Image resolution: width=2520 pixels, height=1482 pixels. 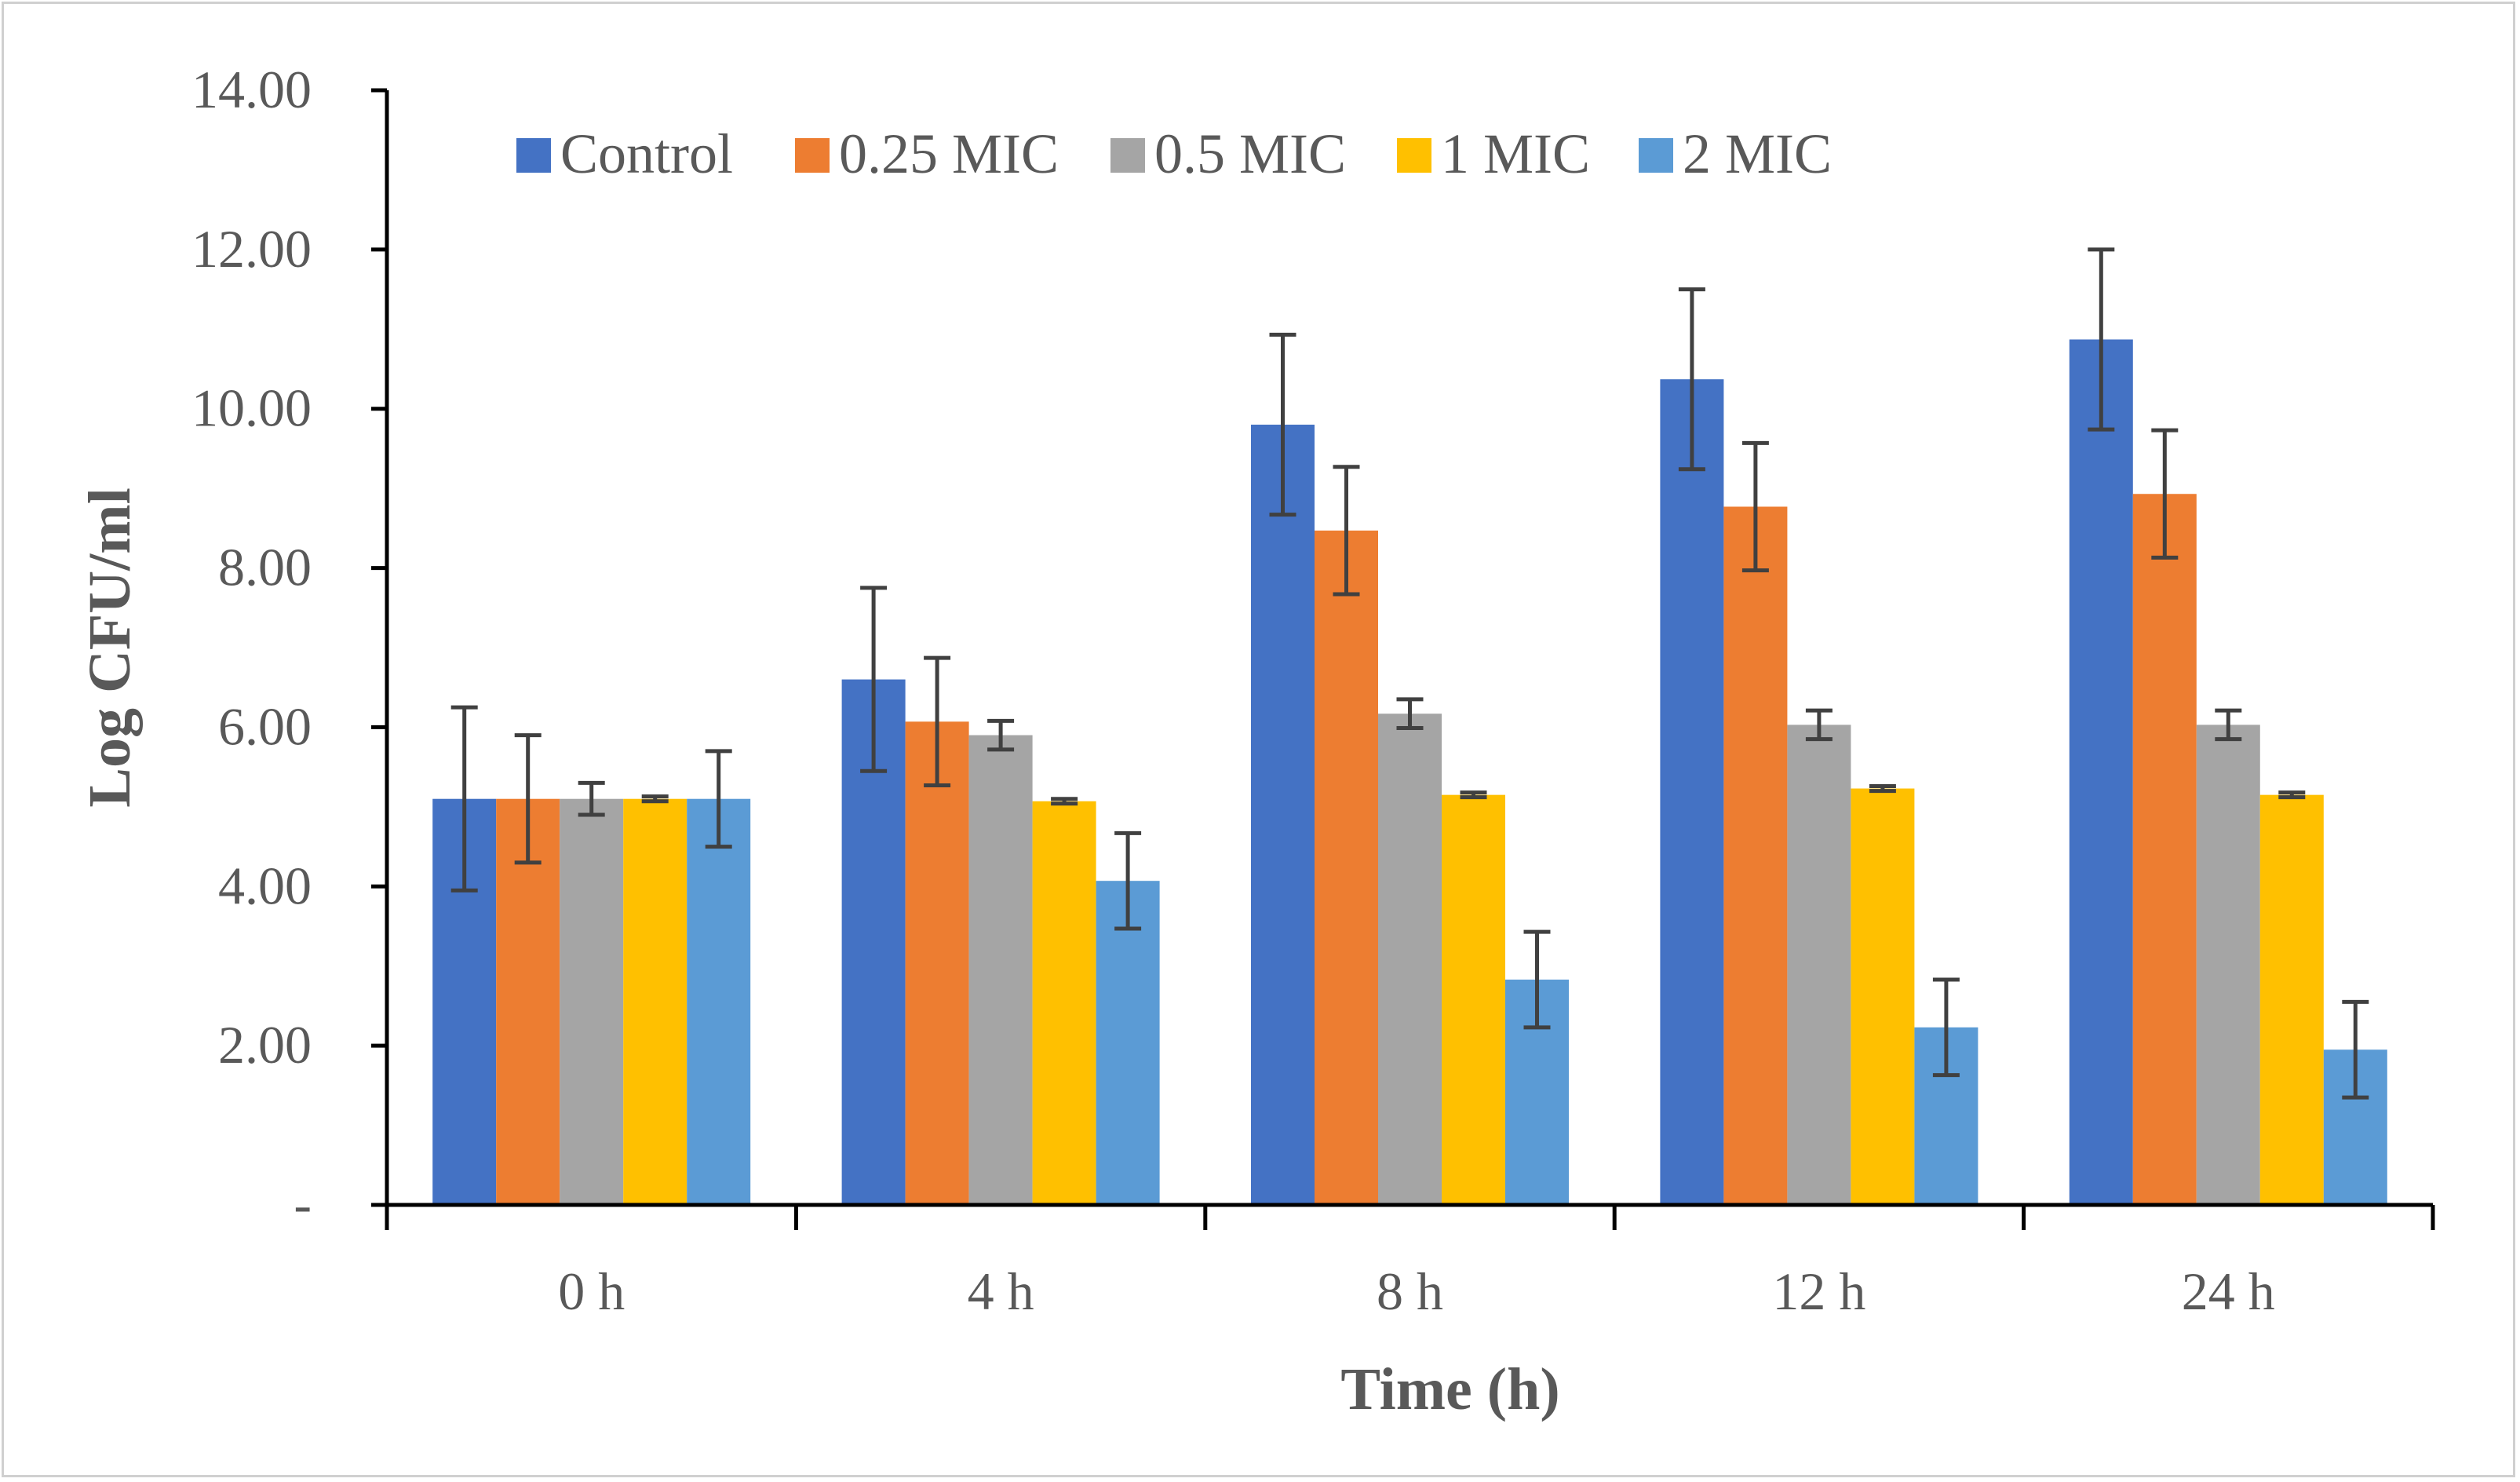 I want to click on y-tick-label: 8.00, so click(x=265, y=567).